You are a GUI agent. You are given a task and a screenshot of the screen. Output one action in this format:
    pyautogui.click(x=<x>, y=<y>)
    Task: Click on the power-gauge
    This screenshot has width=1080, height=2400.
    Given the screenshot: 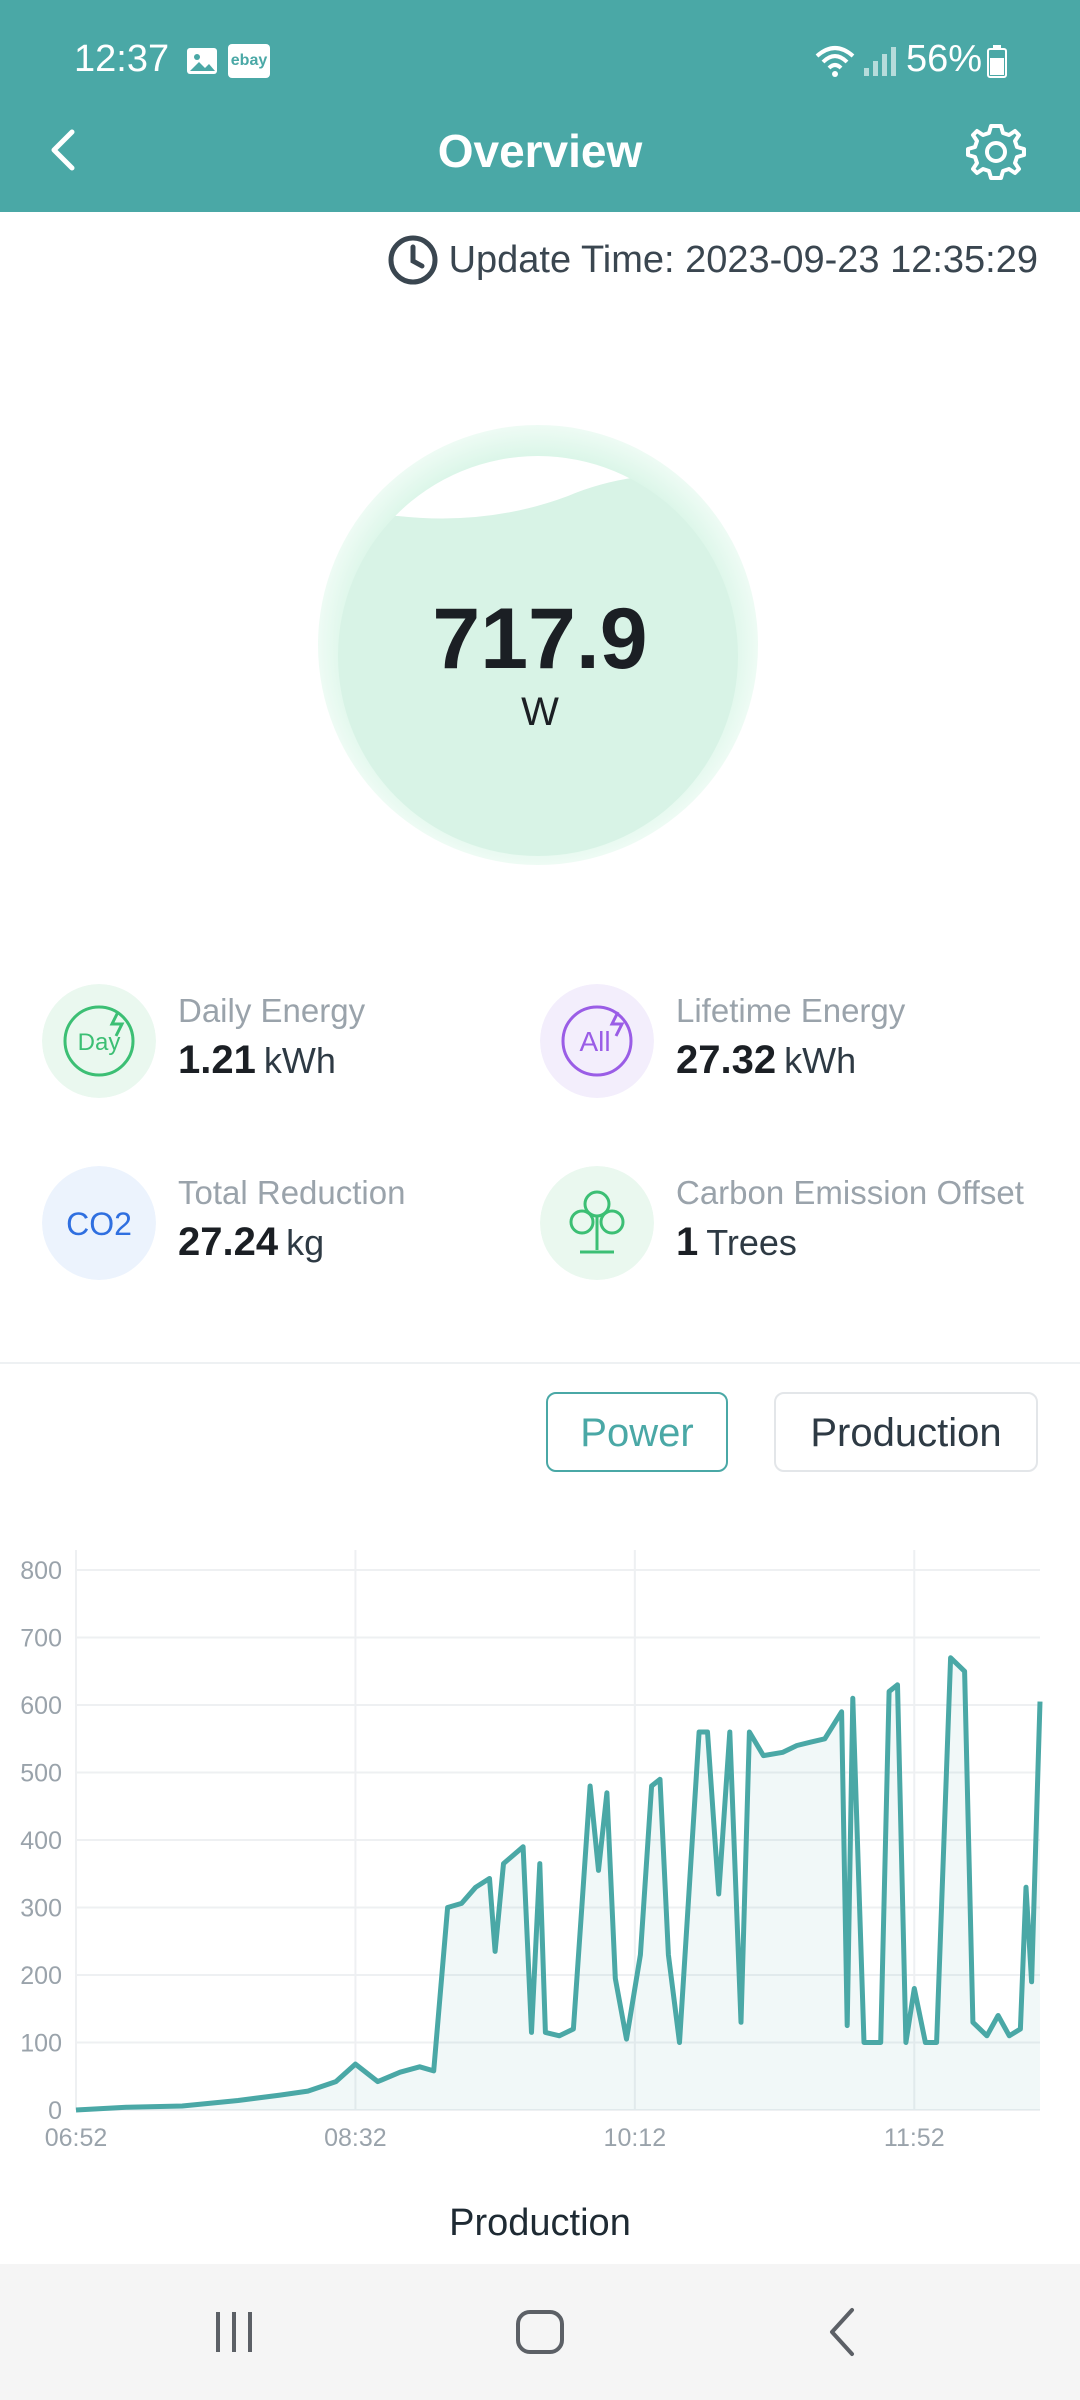 What is the action you would take?
    pyautogui.click(x=538, y=656)
    